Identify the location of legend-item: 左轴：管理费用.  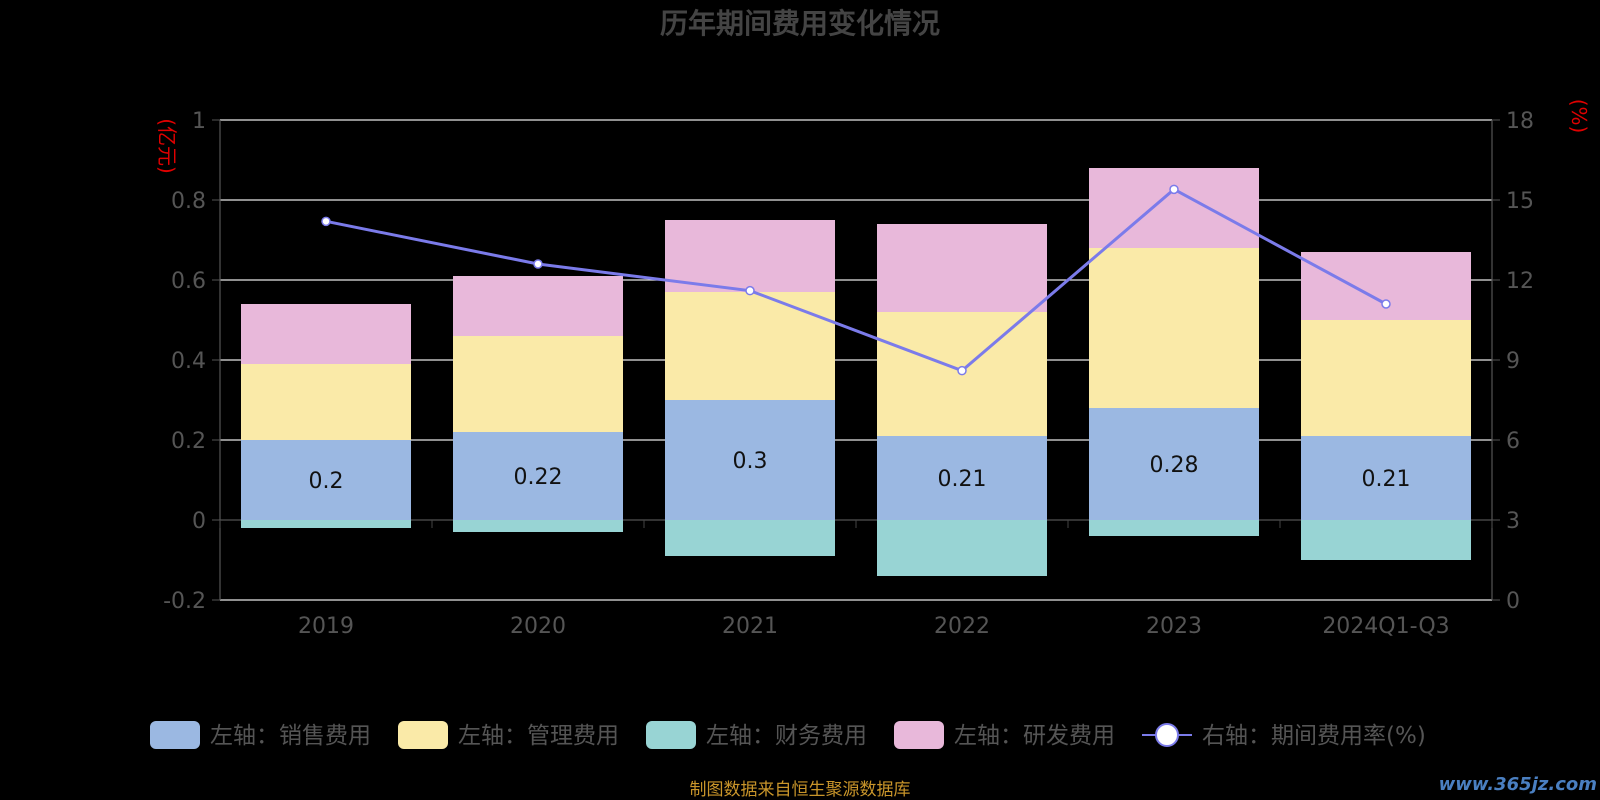
(508, 735).